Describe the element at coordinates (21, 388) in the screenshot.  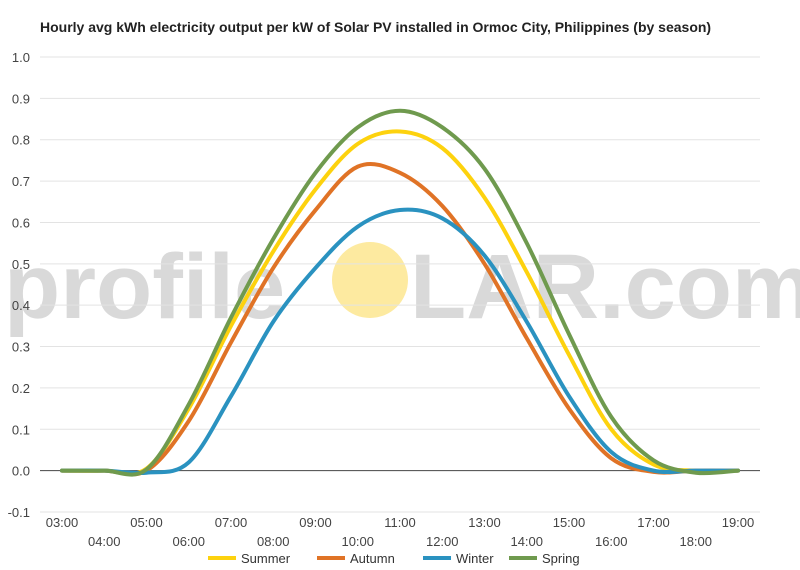
I see `y-tick-label: 0.2` at that location.